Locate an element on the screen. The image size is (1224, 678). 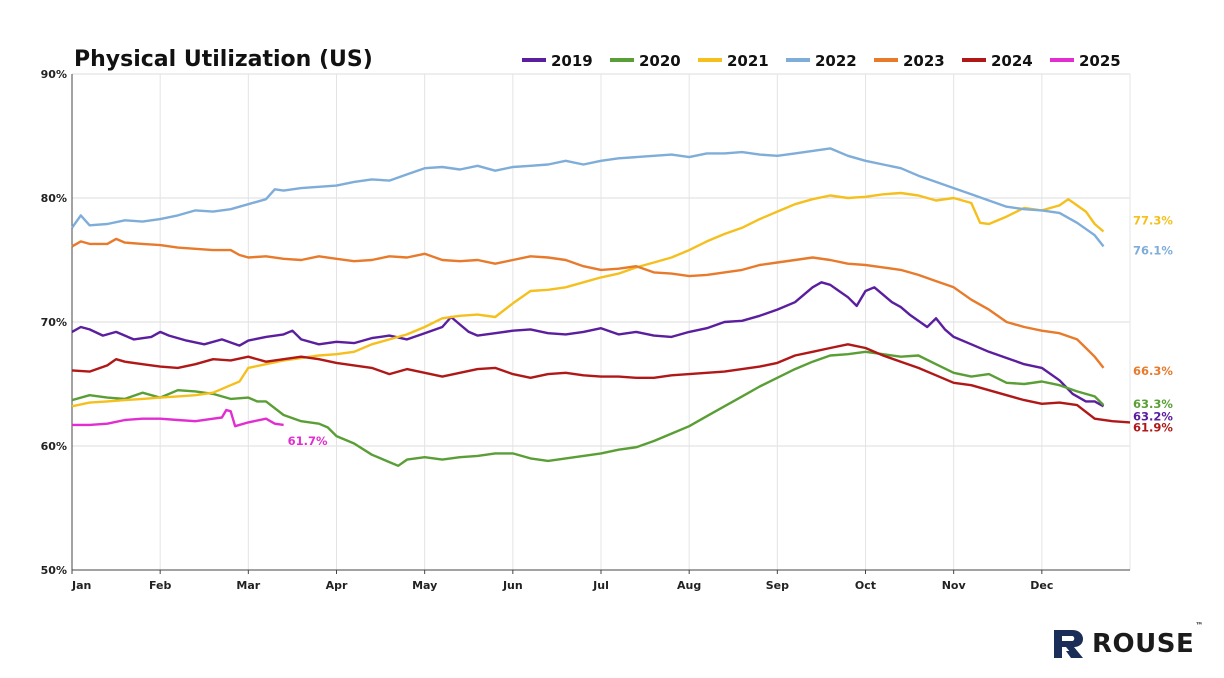
end-label-2020: 63.3% is located at coordinates (1153, 404).